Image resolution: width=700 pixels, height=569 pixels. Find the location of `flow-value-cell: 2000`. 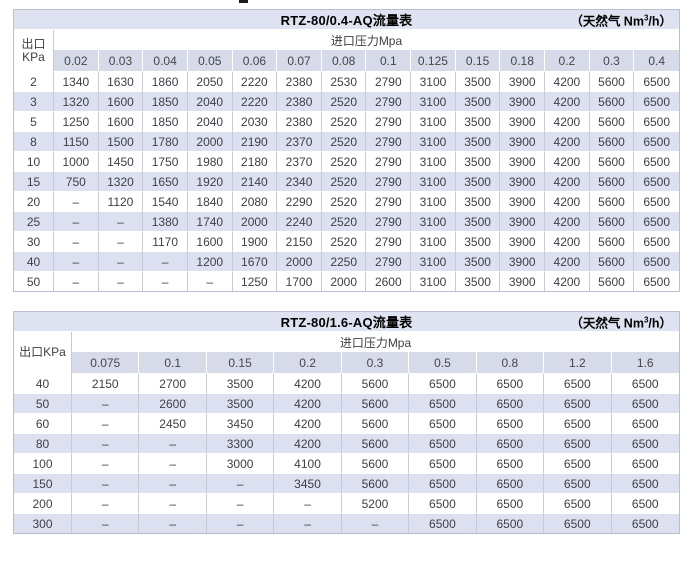

flow-value-cell: 2000 is located at coordinates (255, 221).